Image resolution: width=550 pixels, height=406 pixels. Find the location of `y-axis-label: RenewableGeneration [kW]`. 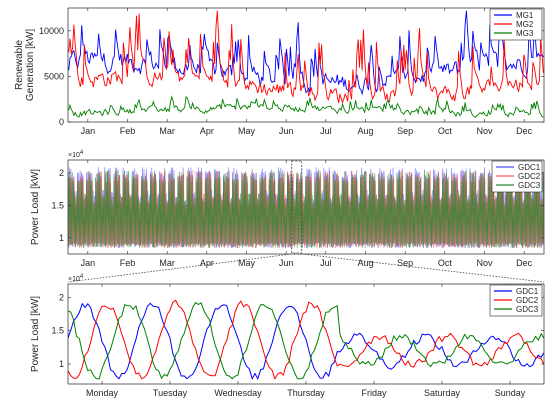

y-axis-label: RenewableGeneration [kW] is located at coordinates (25, 65).